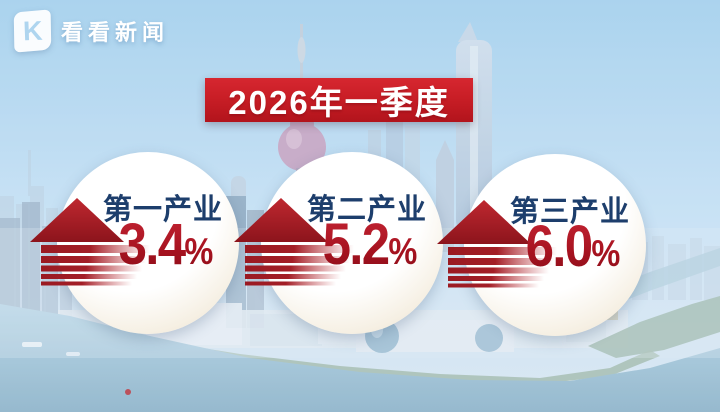 Image resolution: width=720 pixels, height=412 pixels. I want to click on industry-label: 第二产业, so click(366, 210).